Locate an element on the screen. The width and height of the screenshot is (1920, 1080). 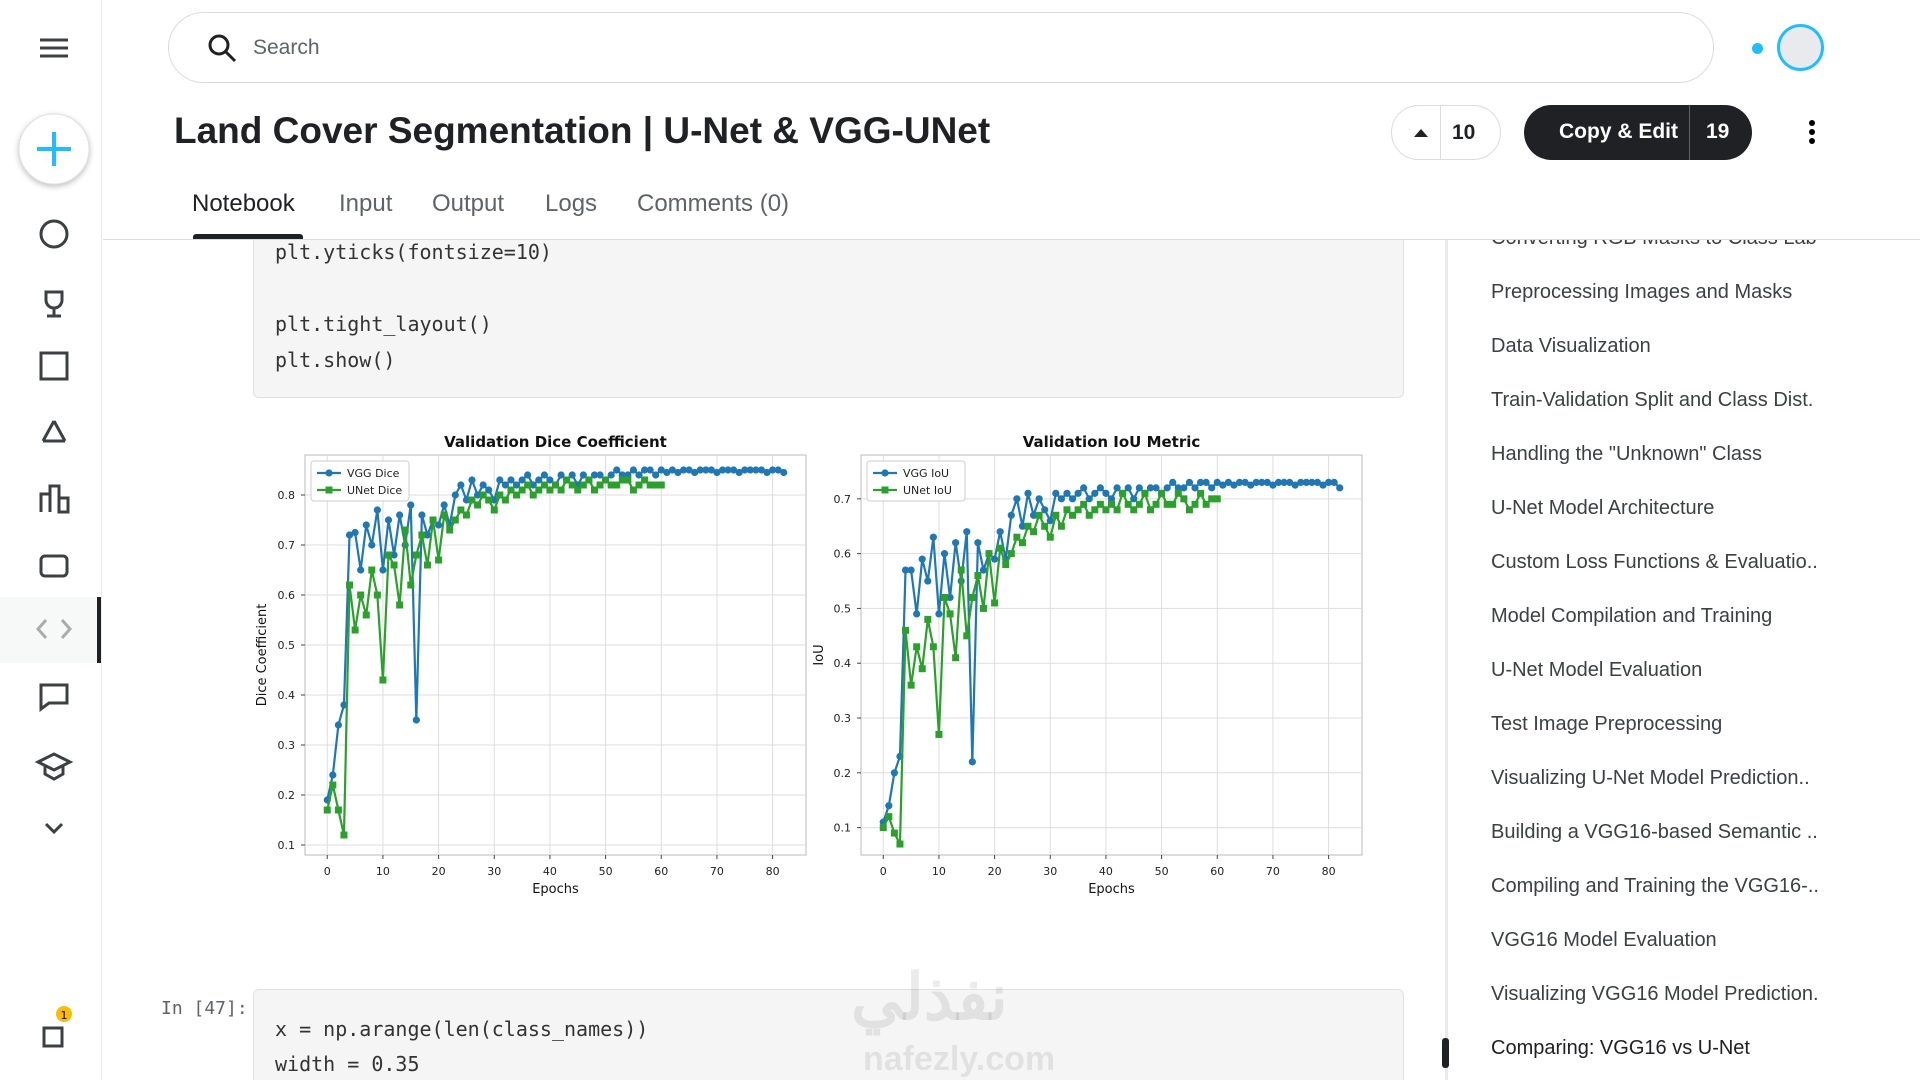
code-line: x = np.arange(len(class_names)) is located at coordinates (462, 1029).